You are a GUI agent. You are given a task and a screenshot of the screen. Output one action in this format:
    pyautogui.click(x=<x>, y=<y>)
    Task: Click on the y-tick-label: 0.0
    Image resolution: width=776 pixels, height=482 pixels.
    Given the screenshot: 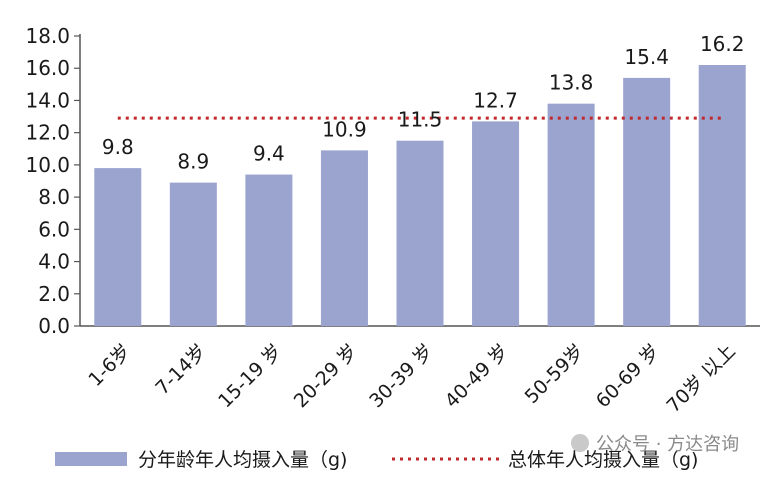 What is the action you would take?
    pyautogui.click(x=54, y=326)
    